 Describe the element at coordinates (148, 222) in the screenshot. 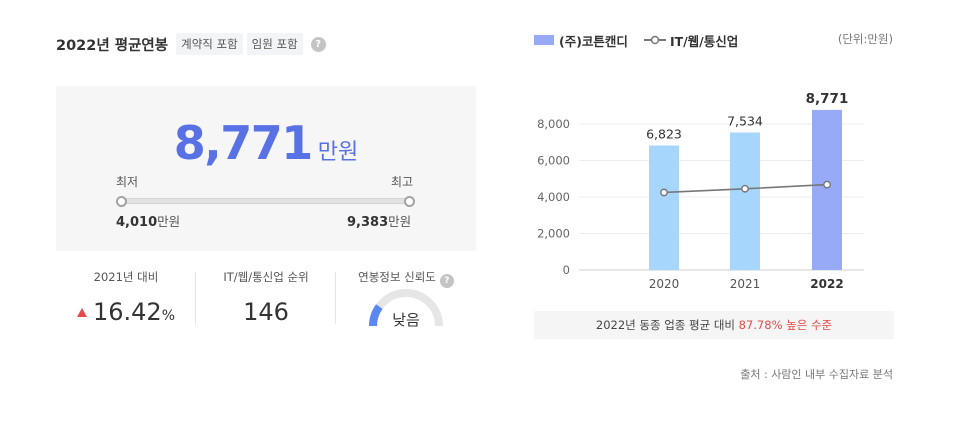

I see `range-min-value: 4,010만원` at that location.